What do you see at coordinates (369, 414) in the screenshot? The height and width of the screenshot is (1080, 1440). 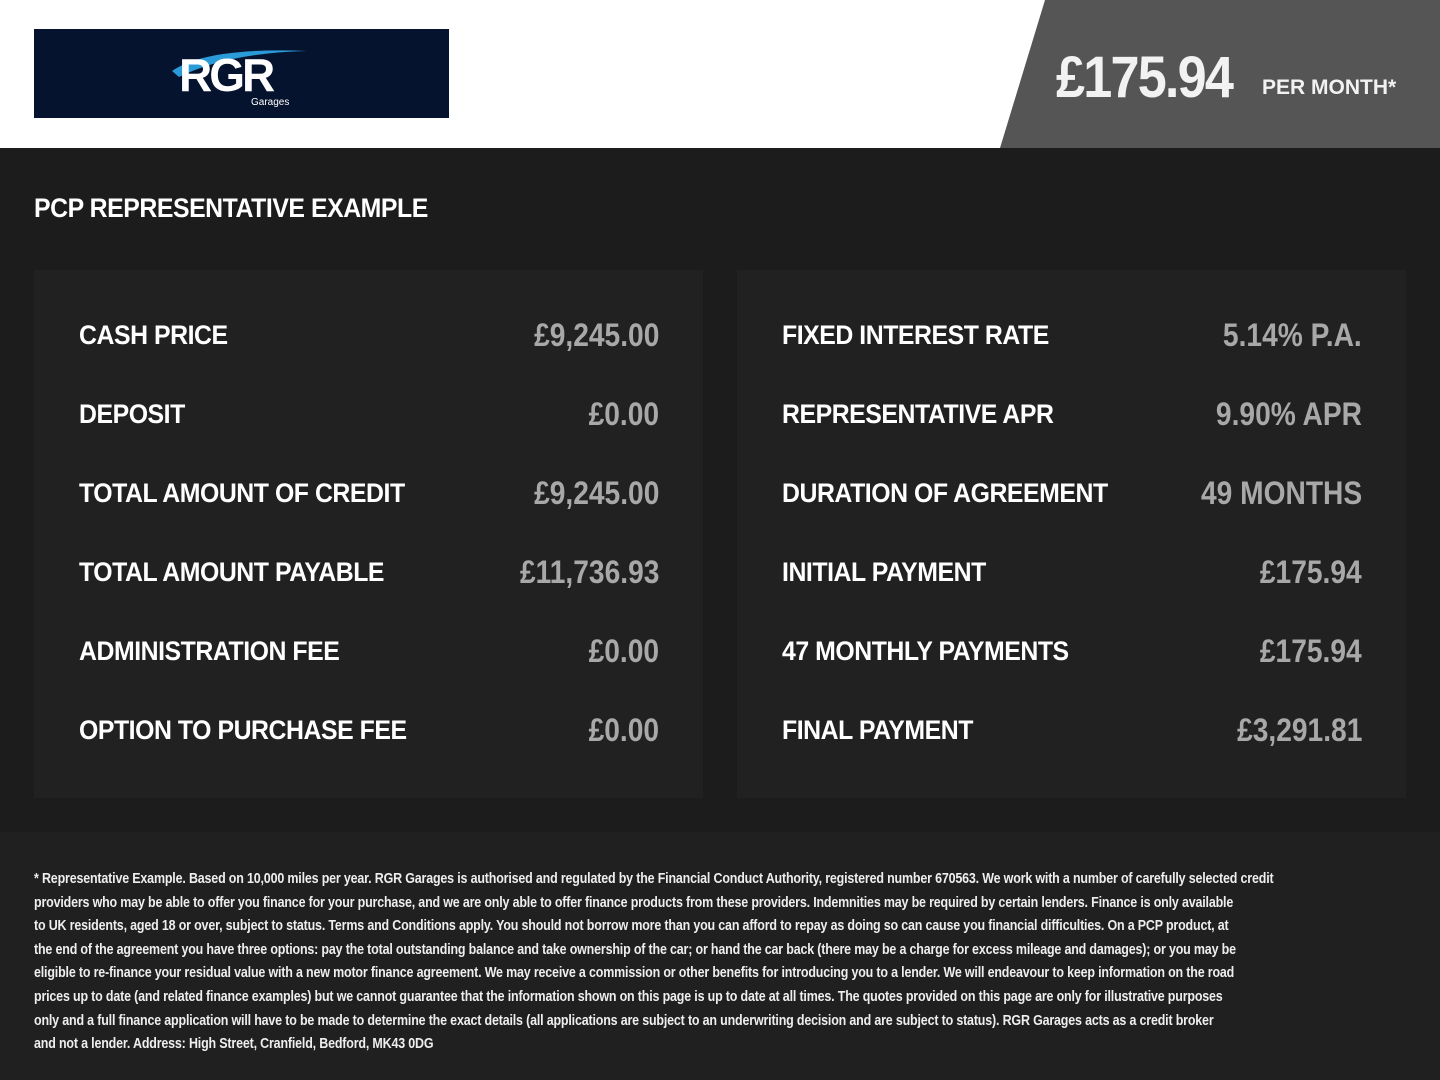 I see `finance-row: DEPOSIT £0.00` at bounding box center [369, 414].